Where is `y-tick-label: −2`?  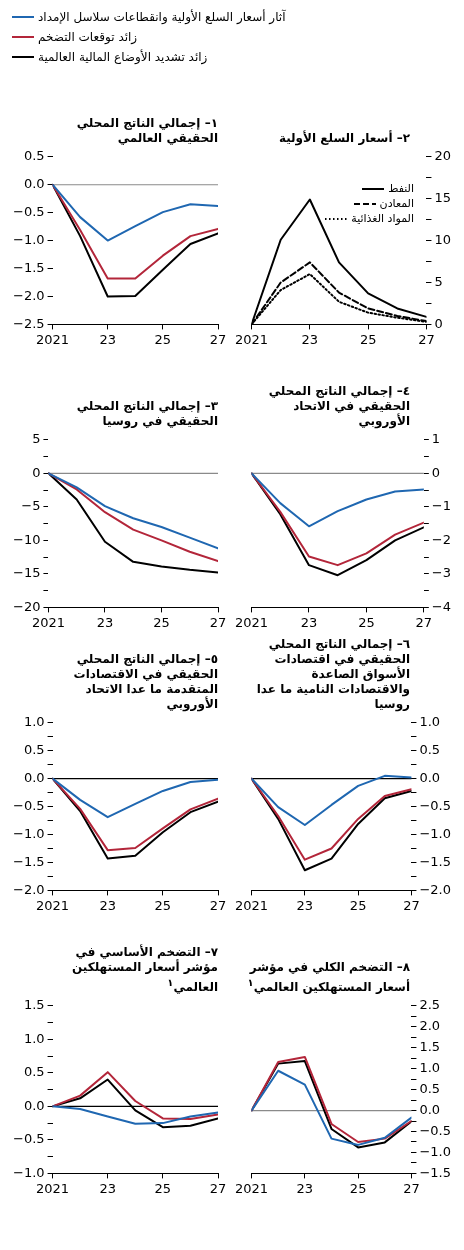
y-tick-label: −2 is located at coordinates (441, 539).